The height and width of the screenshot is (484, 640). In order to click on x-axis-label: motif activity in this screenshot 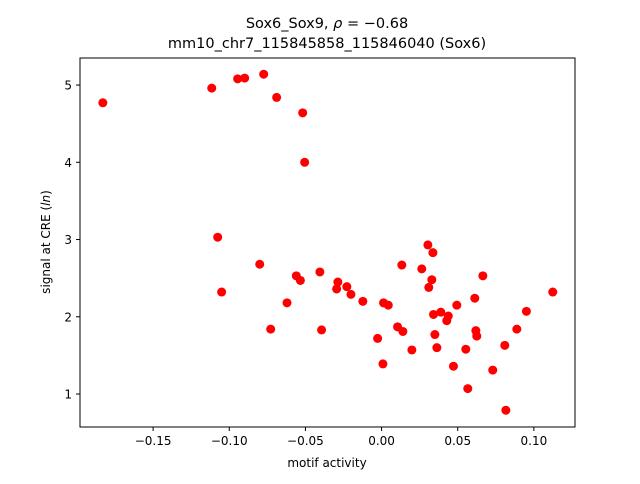, I will do `click(326, 463)`.